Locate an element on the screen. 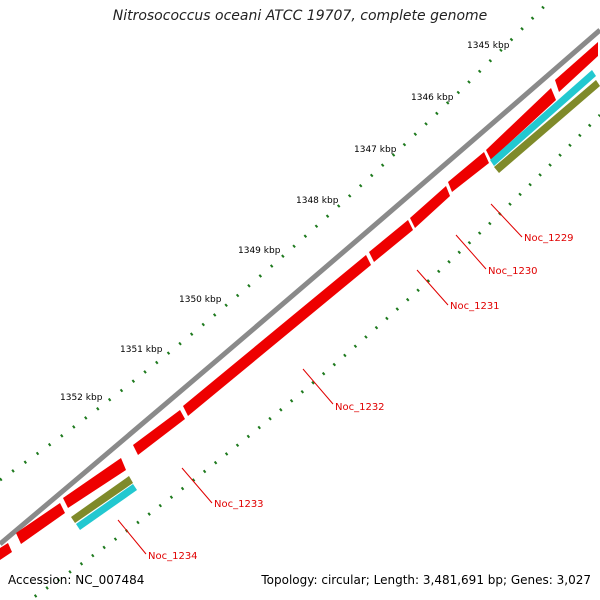  gene-label-noc-1232: Noc_1232 is located at coordinates (360, 407).